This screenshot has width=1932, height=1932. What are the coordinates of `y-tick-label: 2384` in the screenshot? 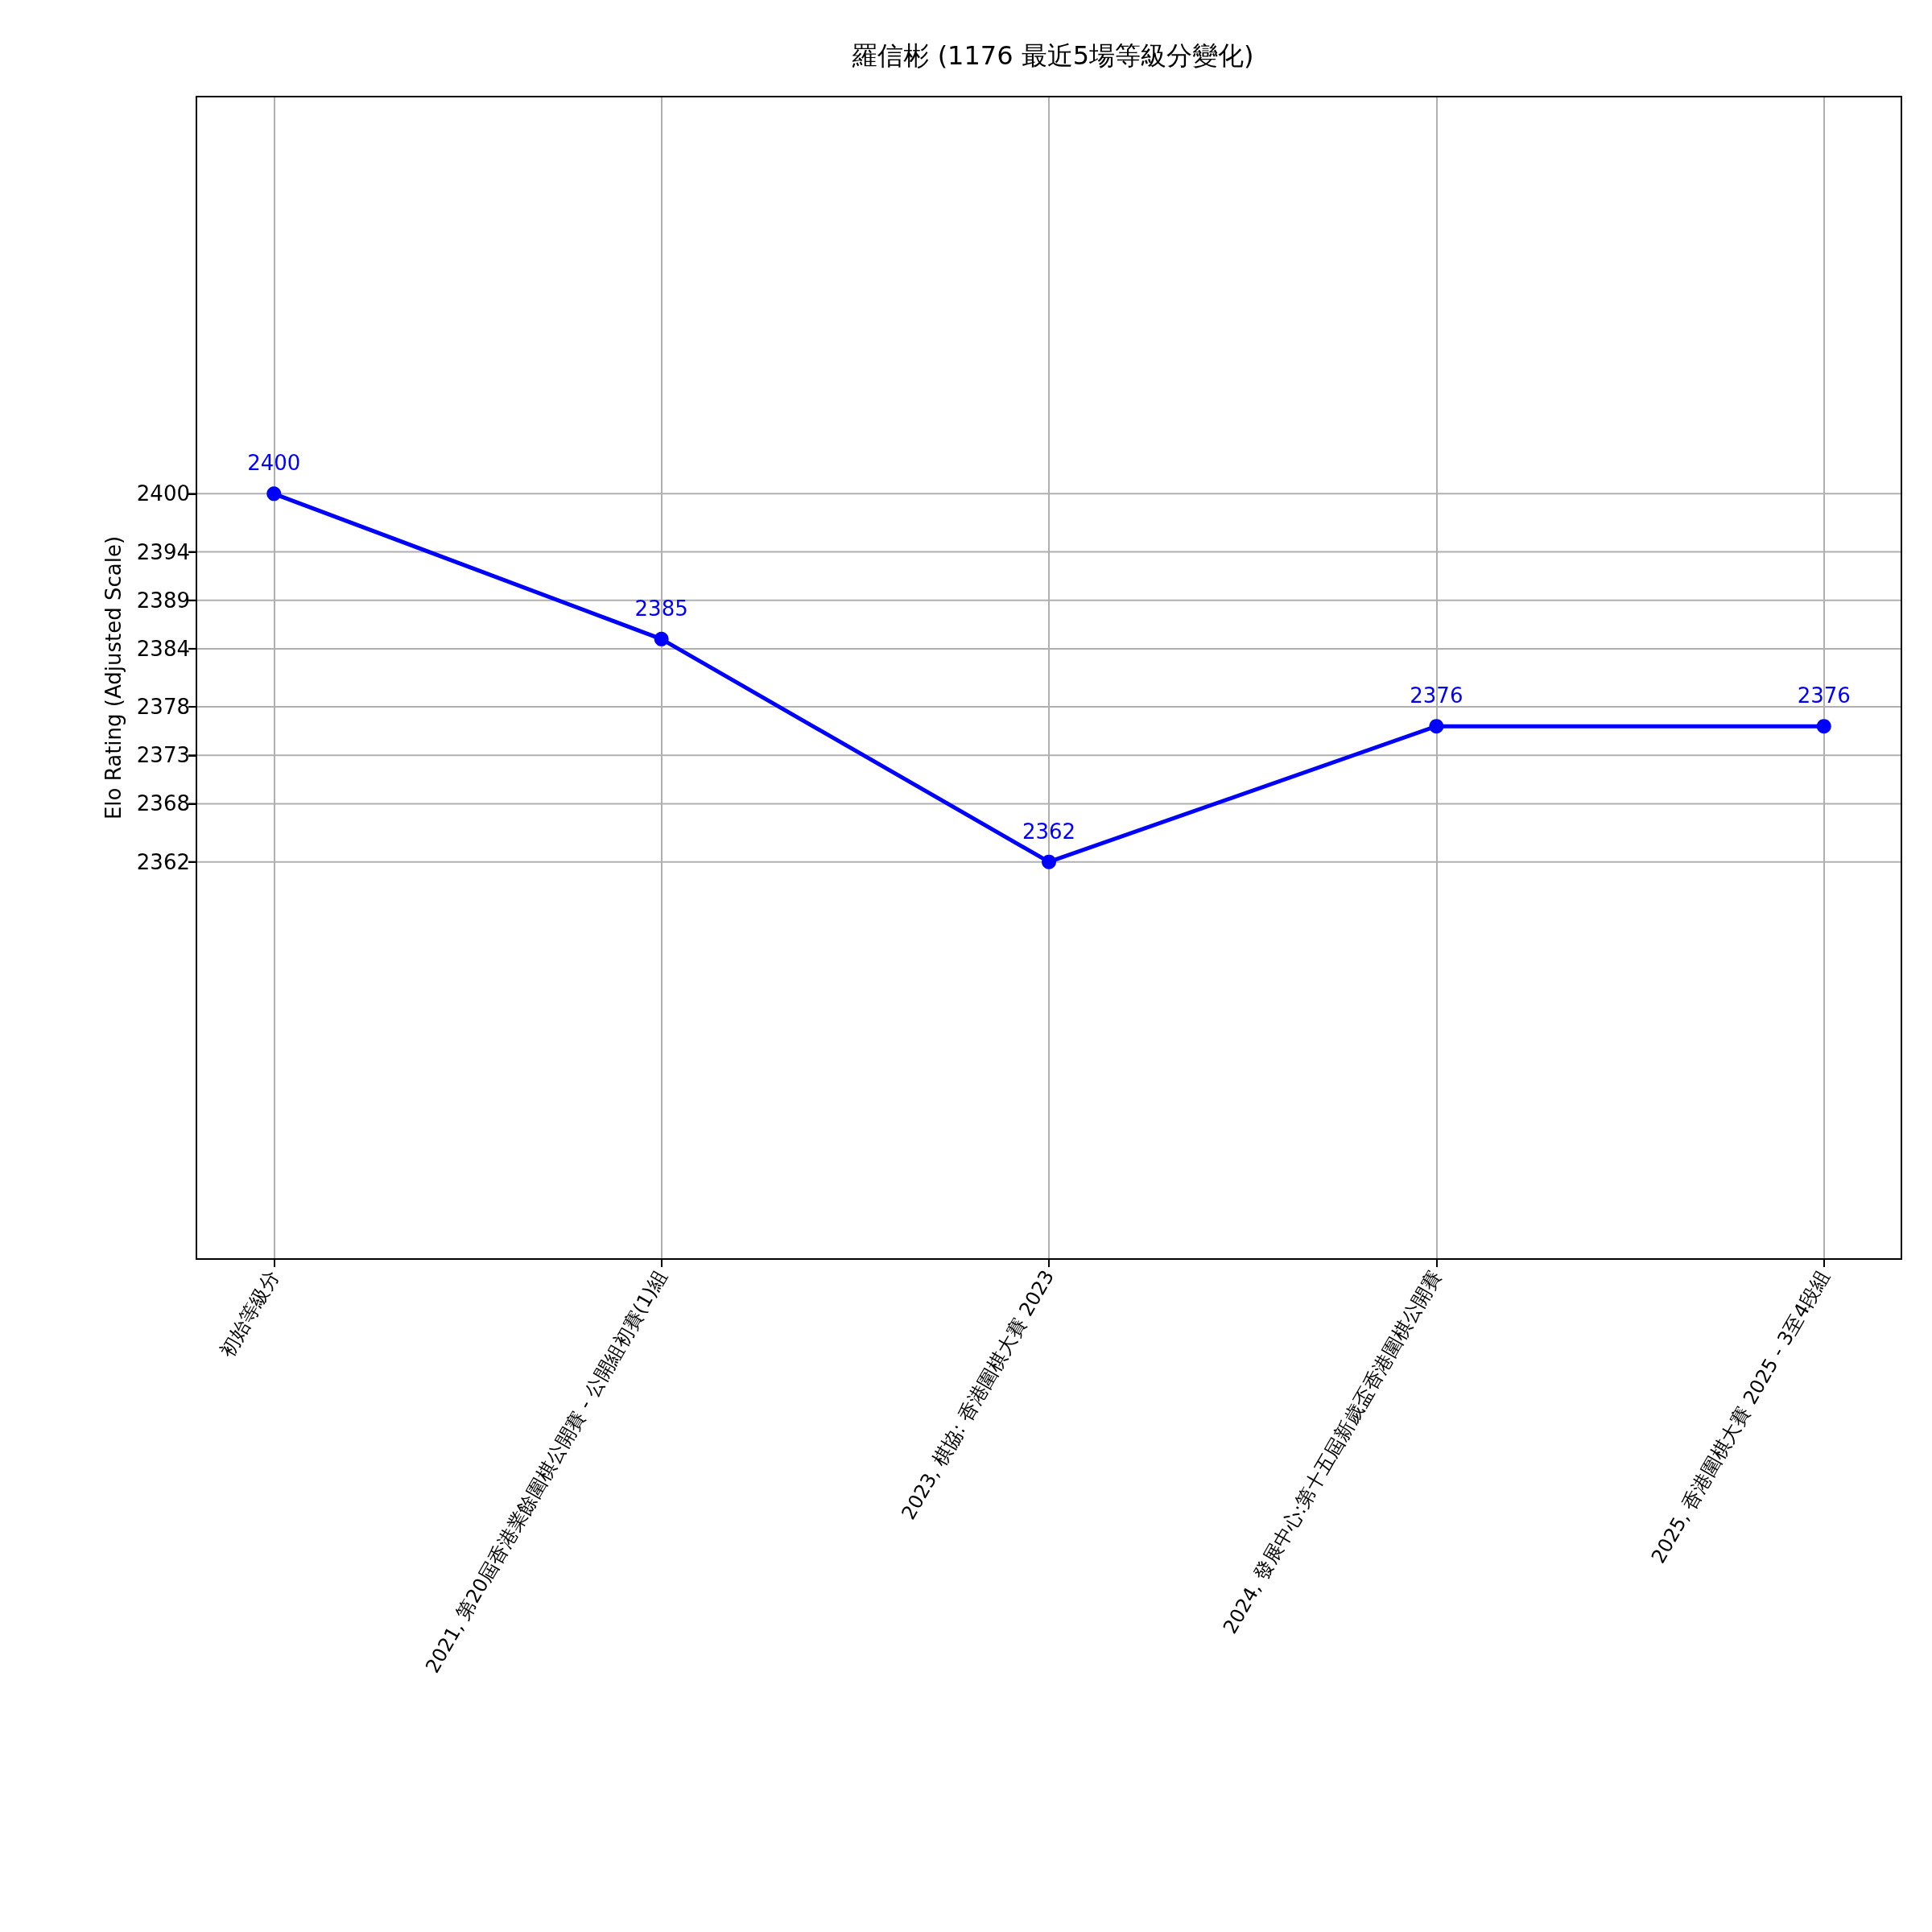 It's located at (163, 648).